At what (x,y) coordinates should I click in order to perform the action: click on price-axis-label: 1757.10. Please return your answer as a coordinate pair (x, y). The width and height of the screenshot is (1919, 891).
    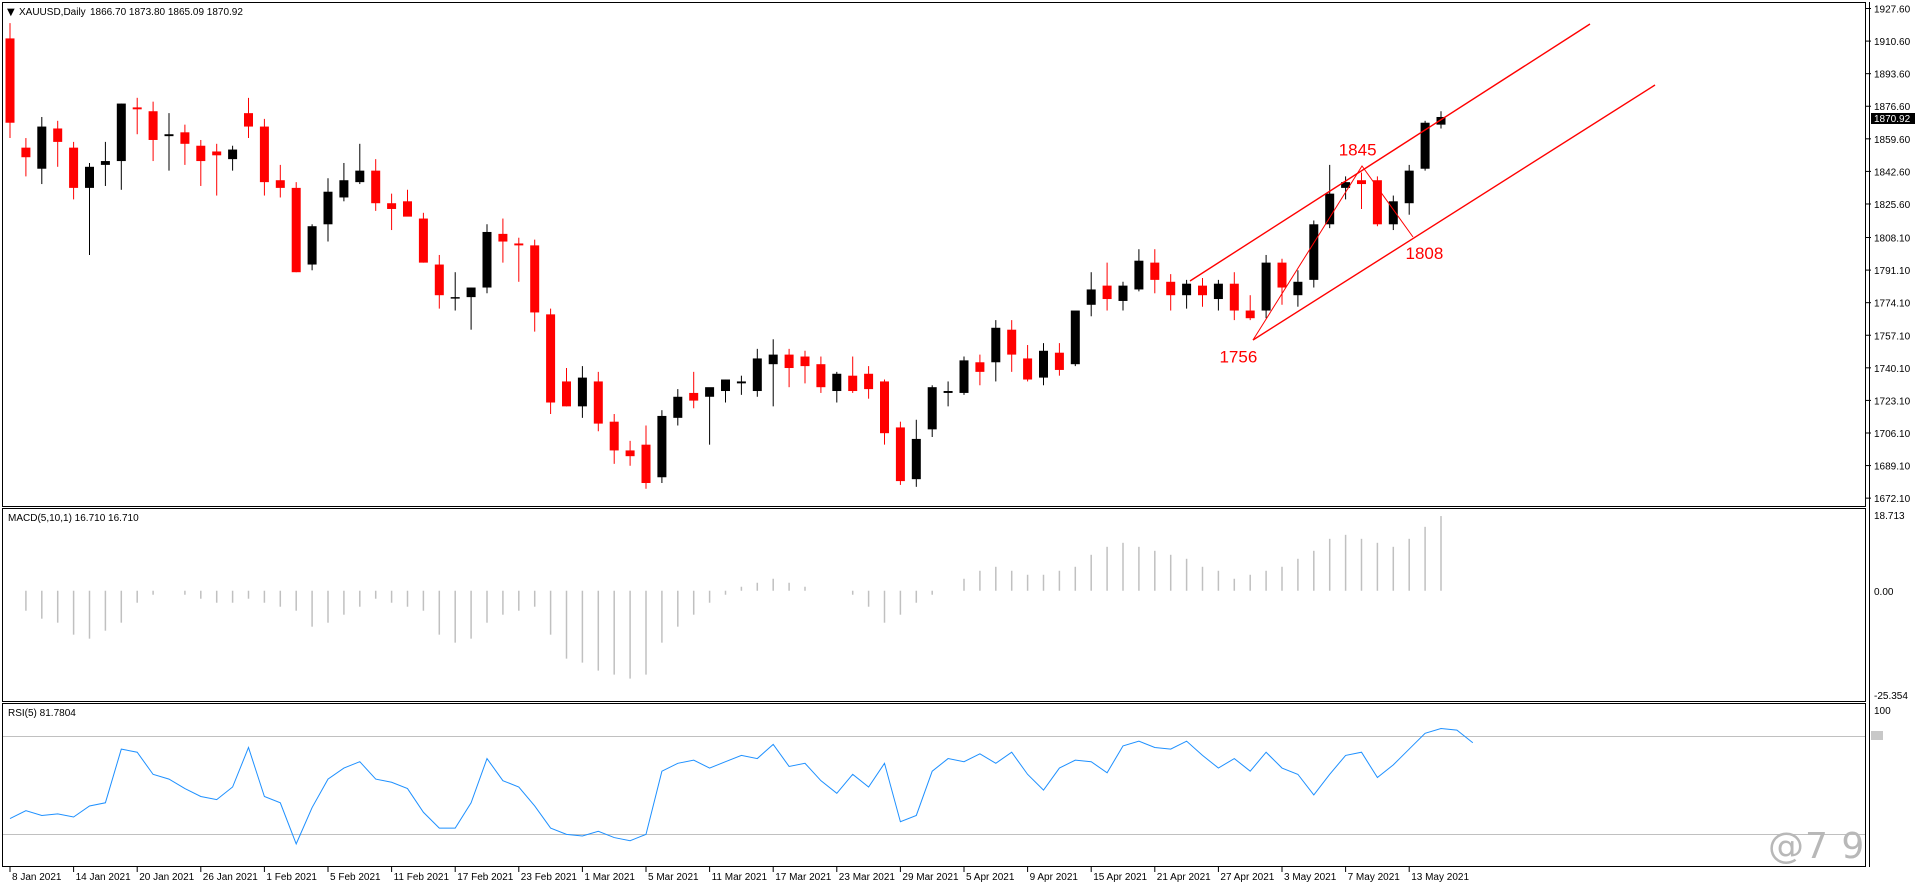
    Looking at the image, I should click on (1892, 336).